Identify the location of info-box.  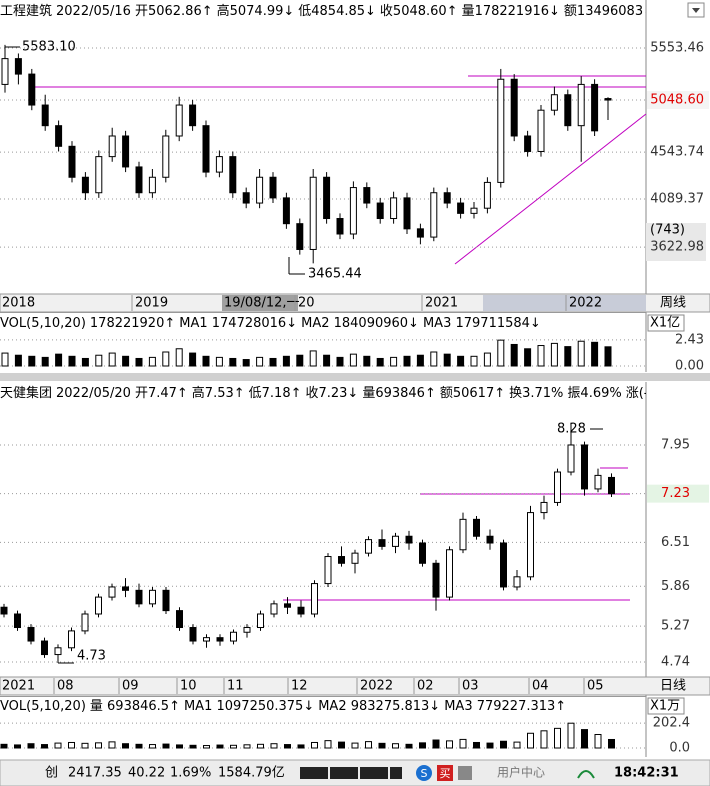
(676, 242).